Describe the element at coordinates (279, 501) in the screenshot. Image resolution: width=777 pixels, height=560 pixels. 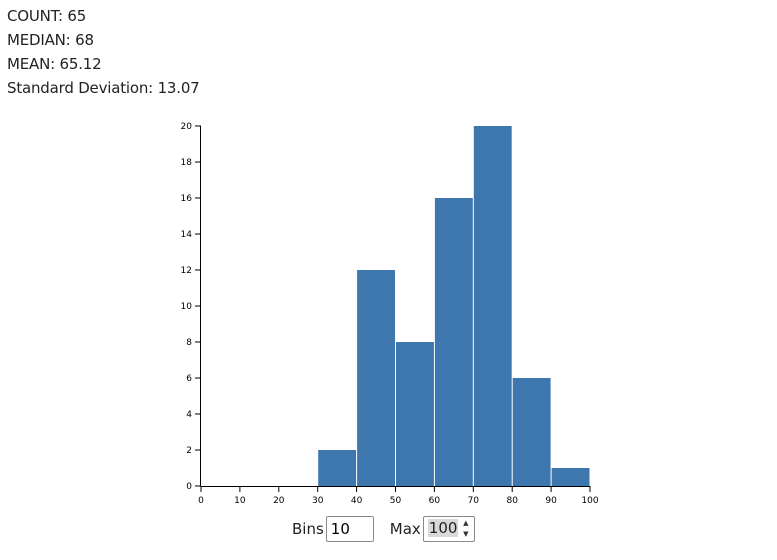
I see `x-tick-label-20: 20` at that location.